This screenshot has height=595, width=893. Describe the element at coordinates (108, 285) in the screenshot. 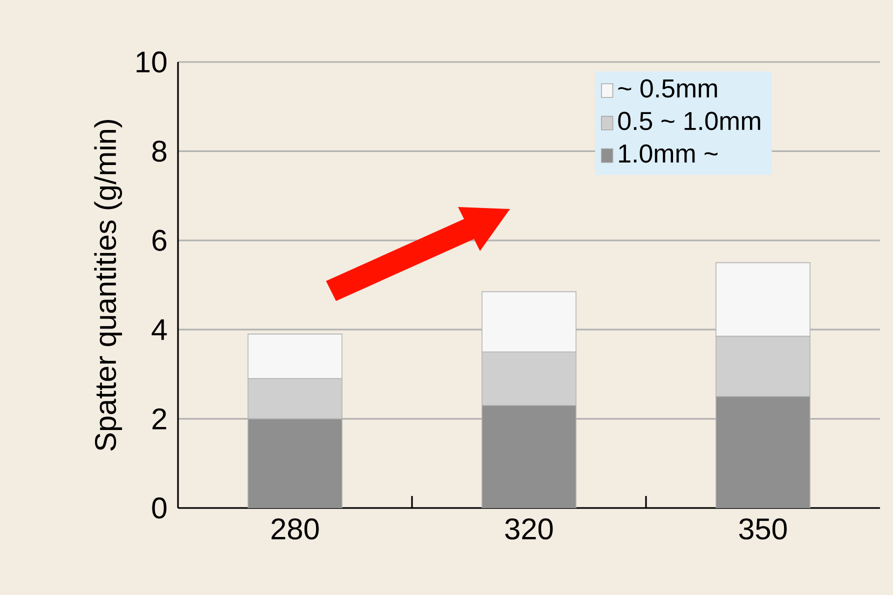

I see `y-axis-title: Spatter quantities (g/min)` at that location.